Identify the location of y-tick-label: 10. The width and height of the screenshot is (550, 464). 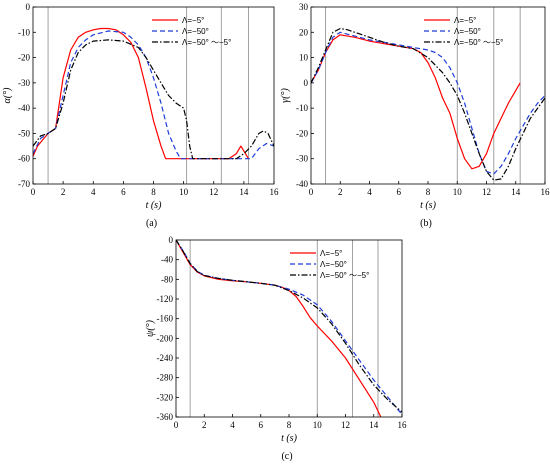
(304, 58).